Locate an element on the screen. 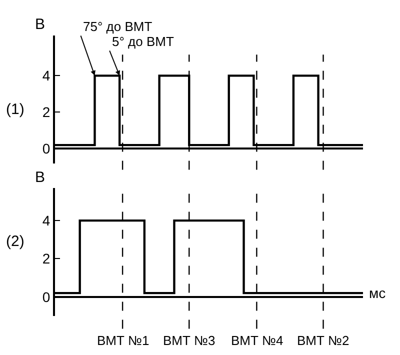 The height and width of the screenshot is (355, 400). x-axis-title: мс is located at coordinates (377, 293).